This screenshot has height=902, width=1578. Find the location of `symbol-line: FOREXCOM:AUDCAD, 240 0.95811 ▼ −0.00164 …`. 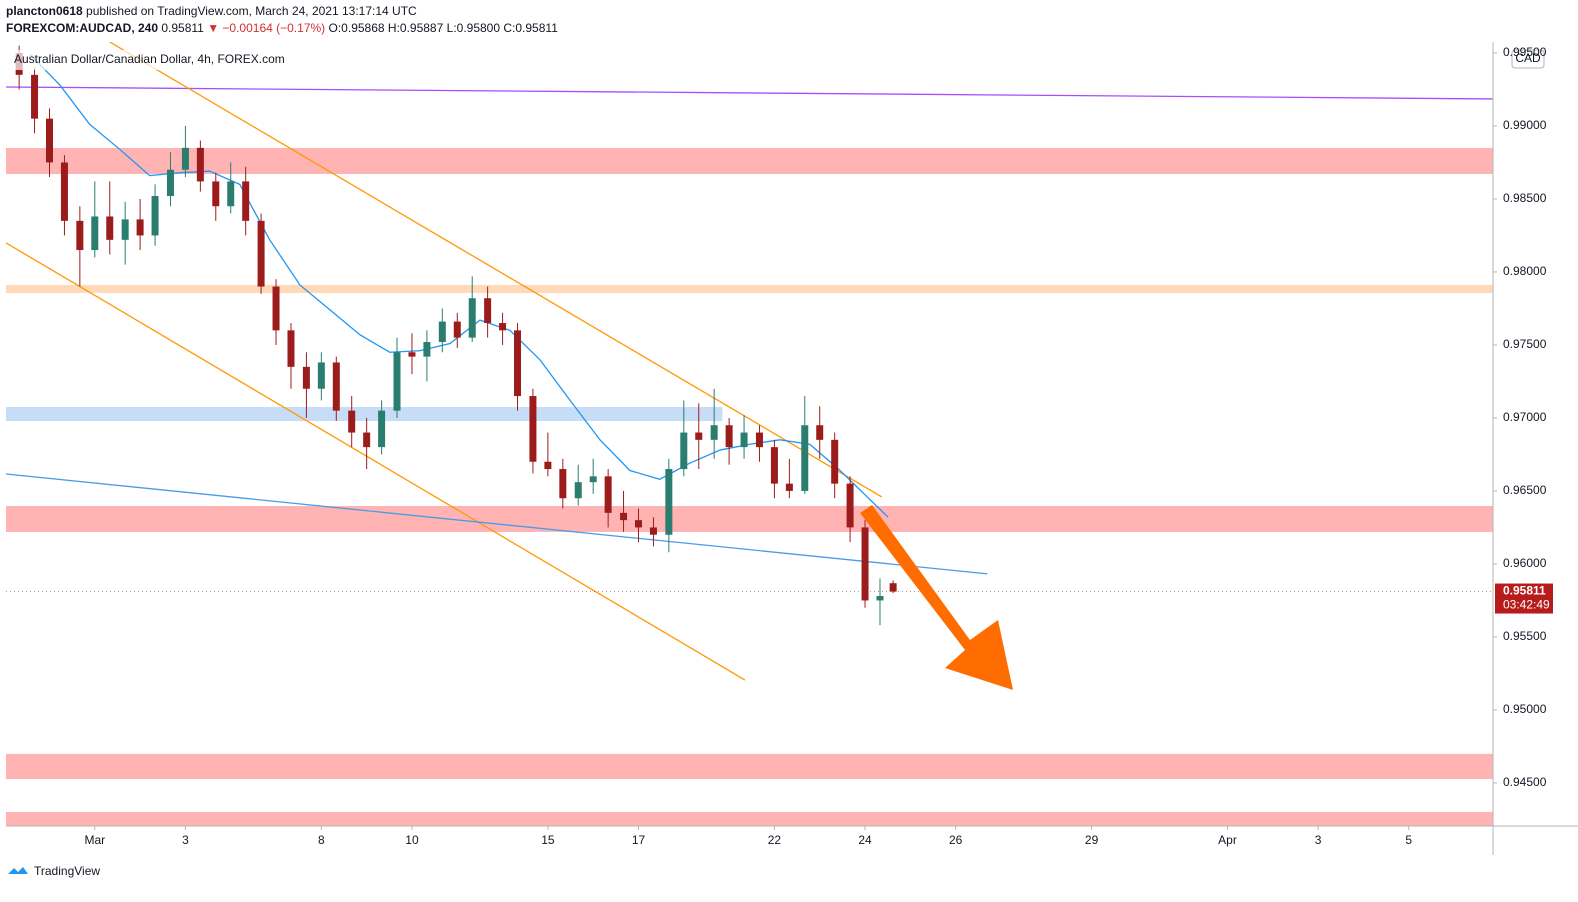

symbol-line: FOREXCOM:AUDCAD, 240 0.95811 ▼ −0.00164 … is located at coordinates (282, 28).